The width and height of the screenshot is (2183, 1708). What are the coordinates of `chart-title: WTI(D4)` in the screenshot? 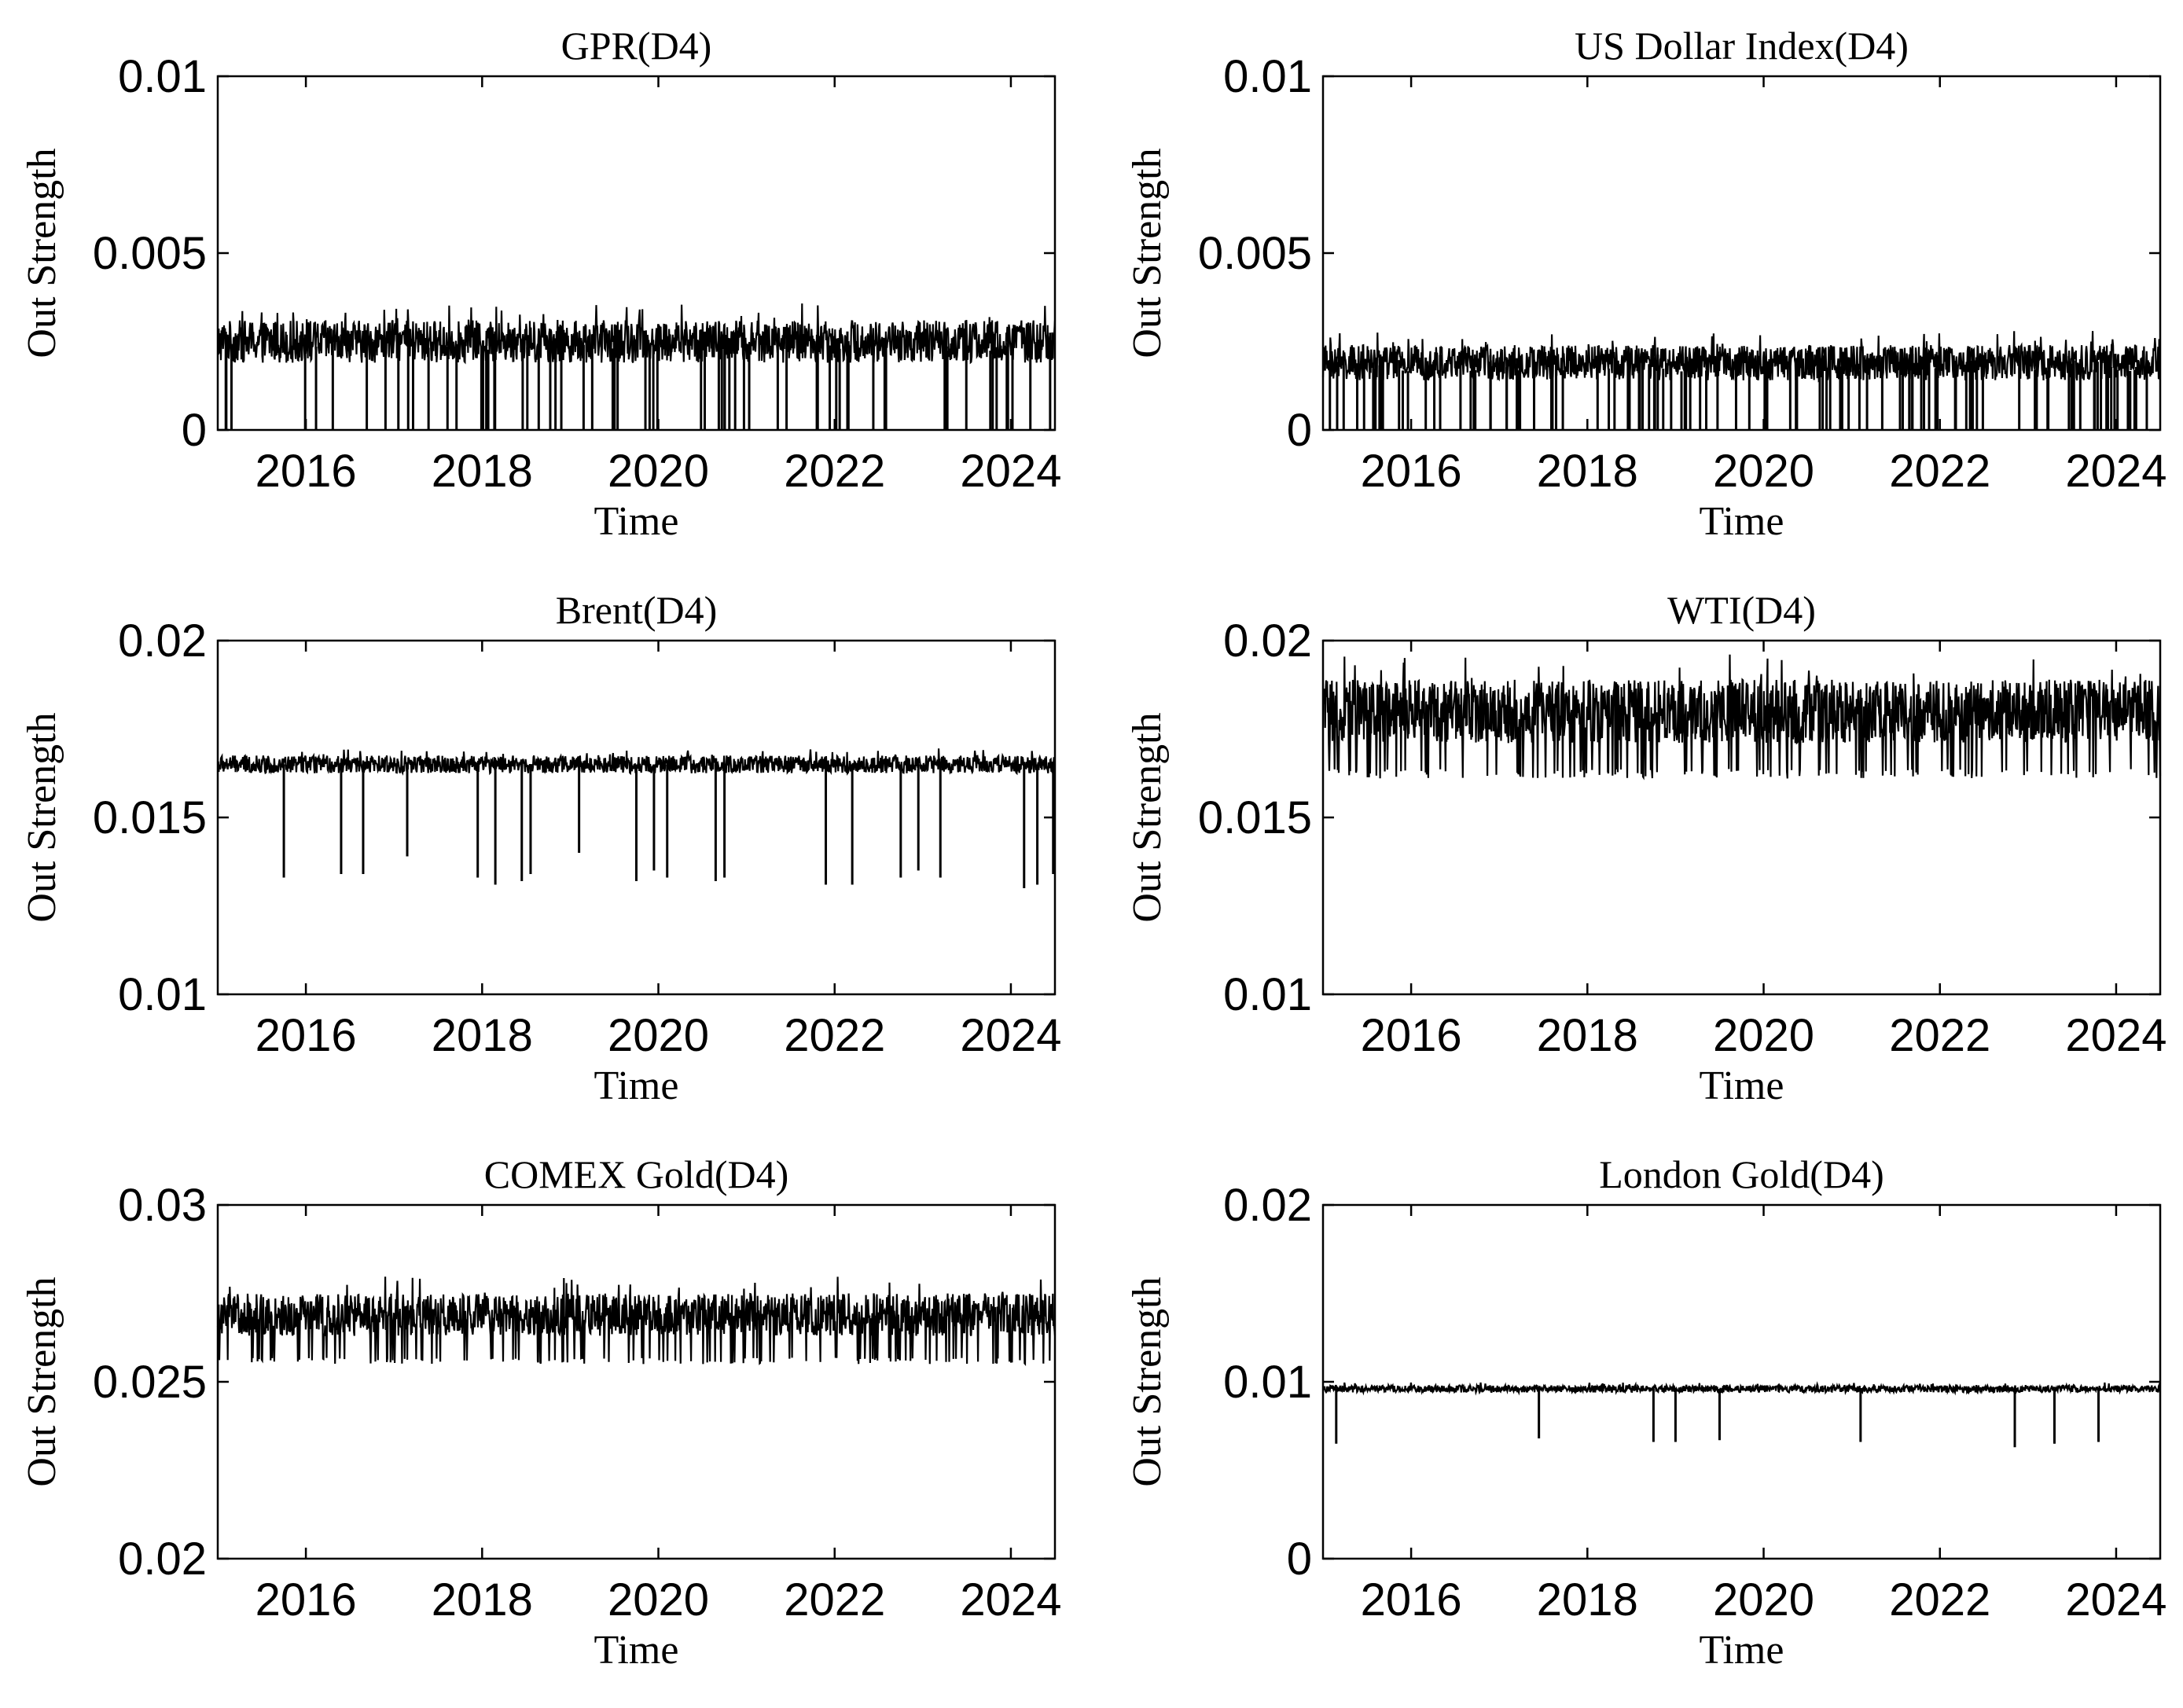 It's located at (1741, 610).